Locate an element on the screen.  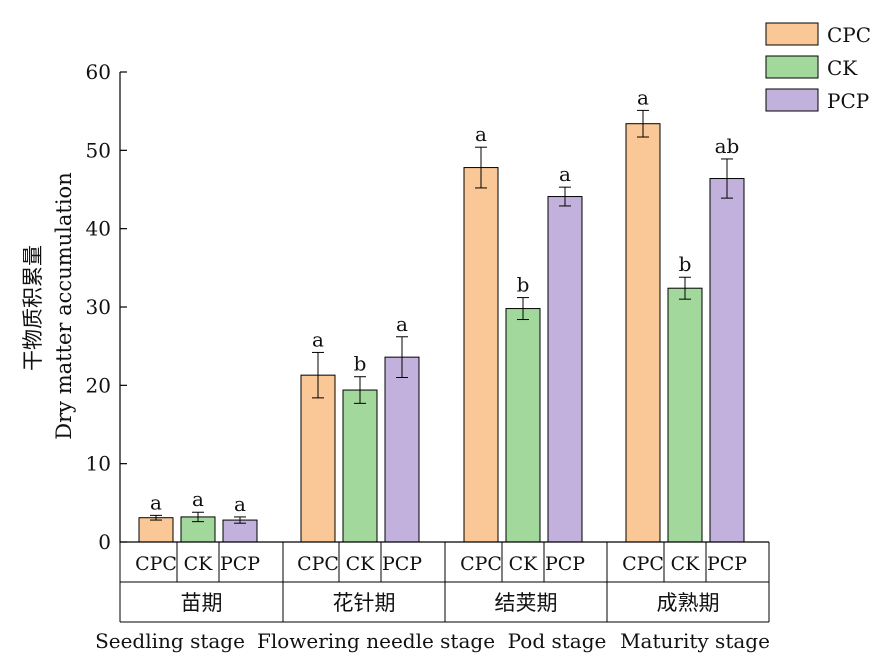
legend-label: PCP is located at coordinates (848, 101).